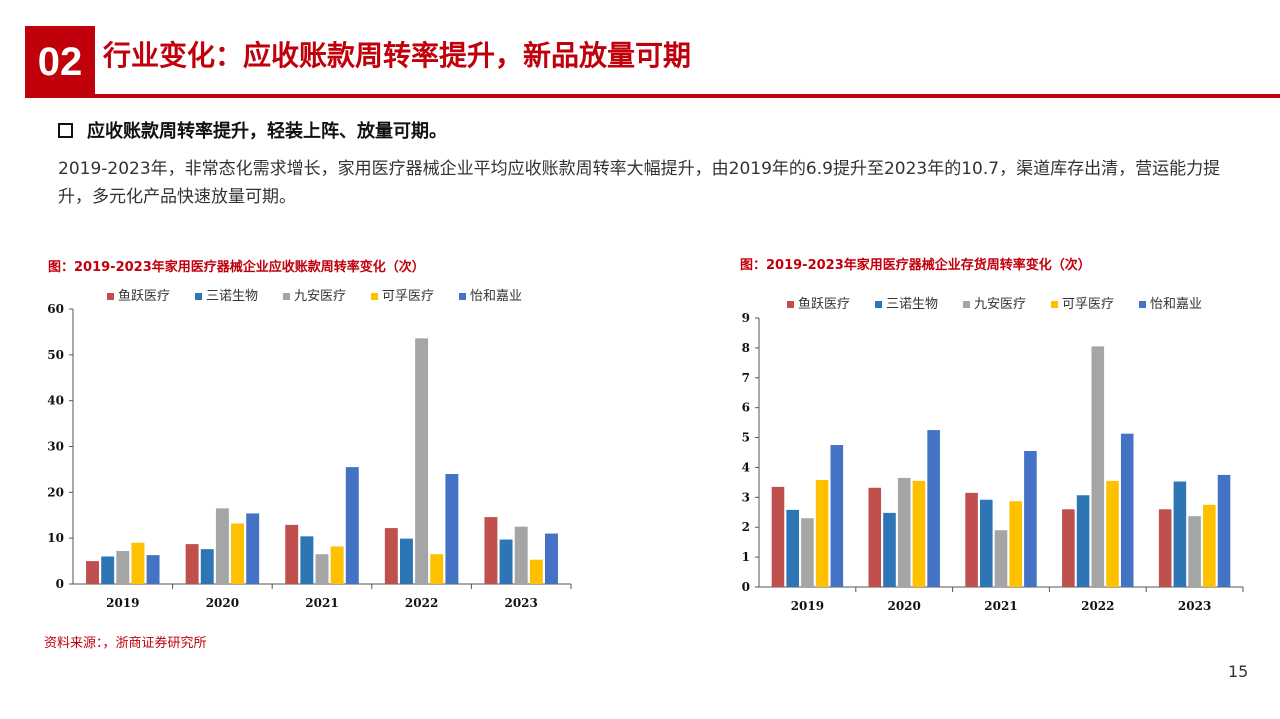 The width and height of the screenshot is (1280, 719). What do you see at coordinates (1180, 534) in the screenshot?
I see `chart-2-bar-三诺生物-2023` at bounding box center [1180, 534].